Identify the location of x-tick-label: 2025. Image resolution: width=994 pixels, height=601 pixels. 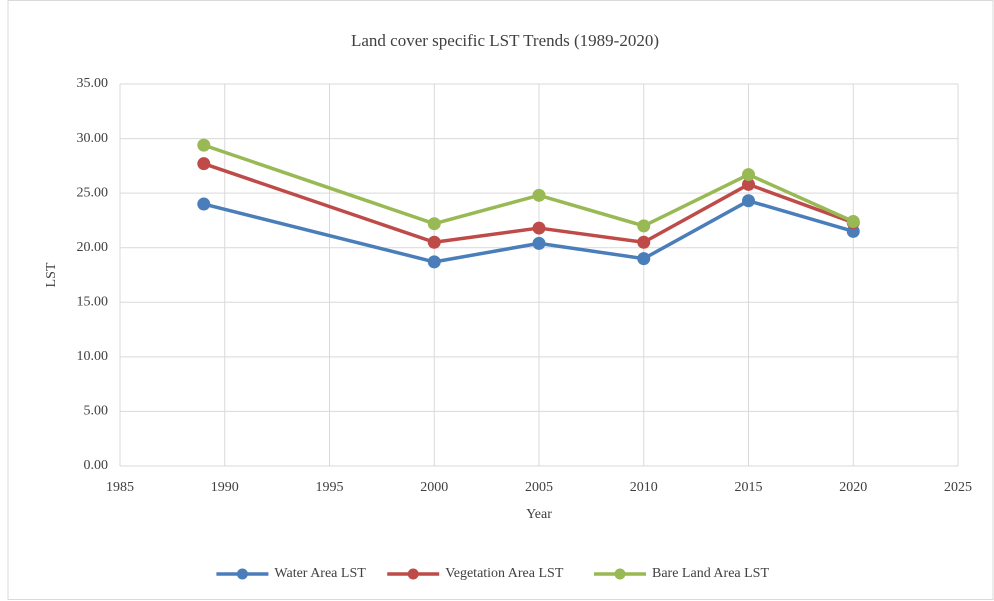
(958, 487).